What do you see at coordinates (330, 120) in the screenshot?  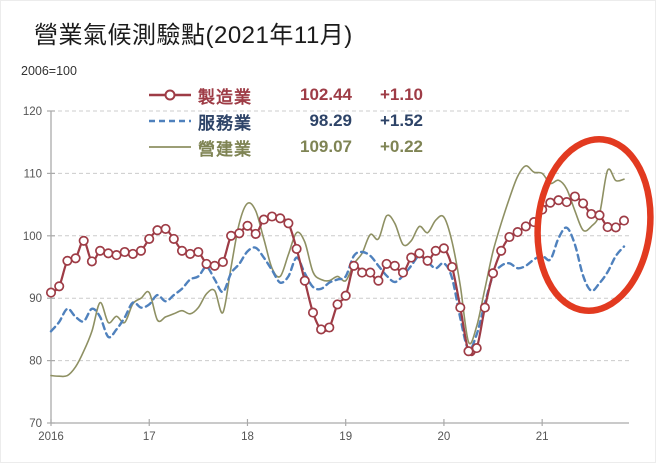 I see `legend-value-services: 98.29` at bounding box center [330, 120].